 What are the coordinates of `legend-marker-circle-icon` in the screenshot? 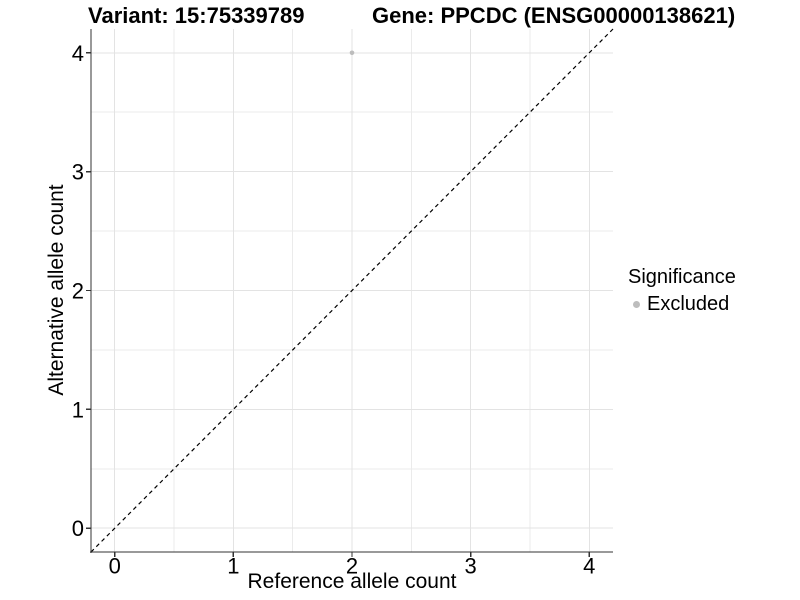 It's located at (636, 304).